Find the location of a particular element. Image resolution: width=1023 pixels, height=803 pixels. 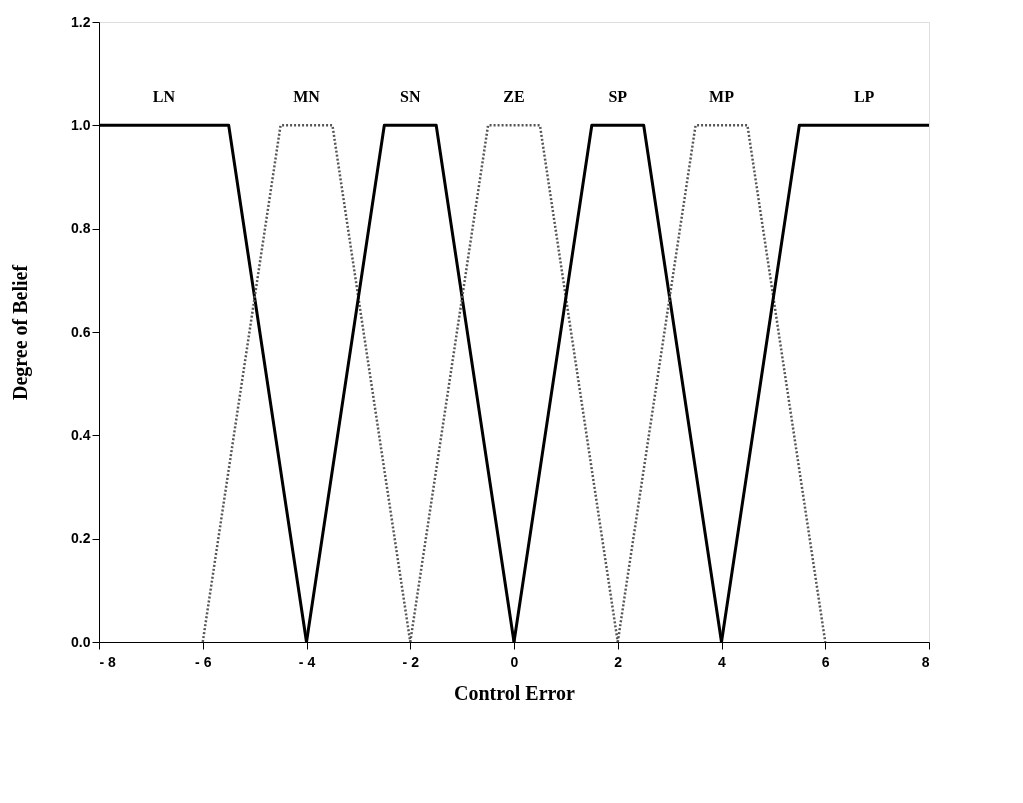

x-axis-title: Control Error is located at coordinates (515, 692).